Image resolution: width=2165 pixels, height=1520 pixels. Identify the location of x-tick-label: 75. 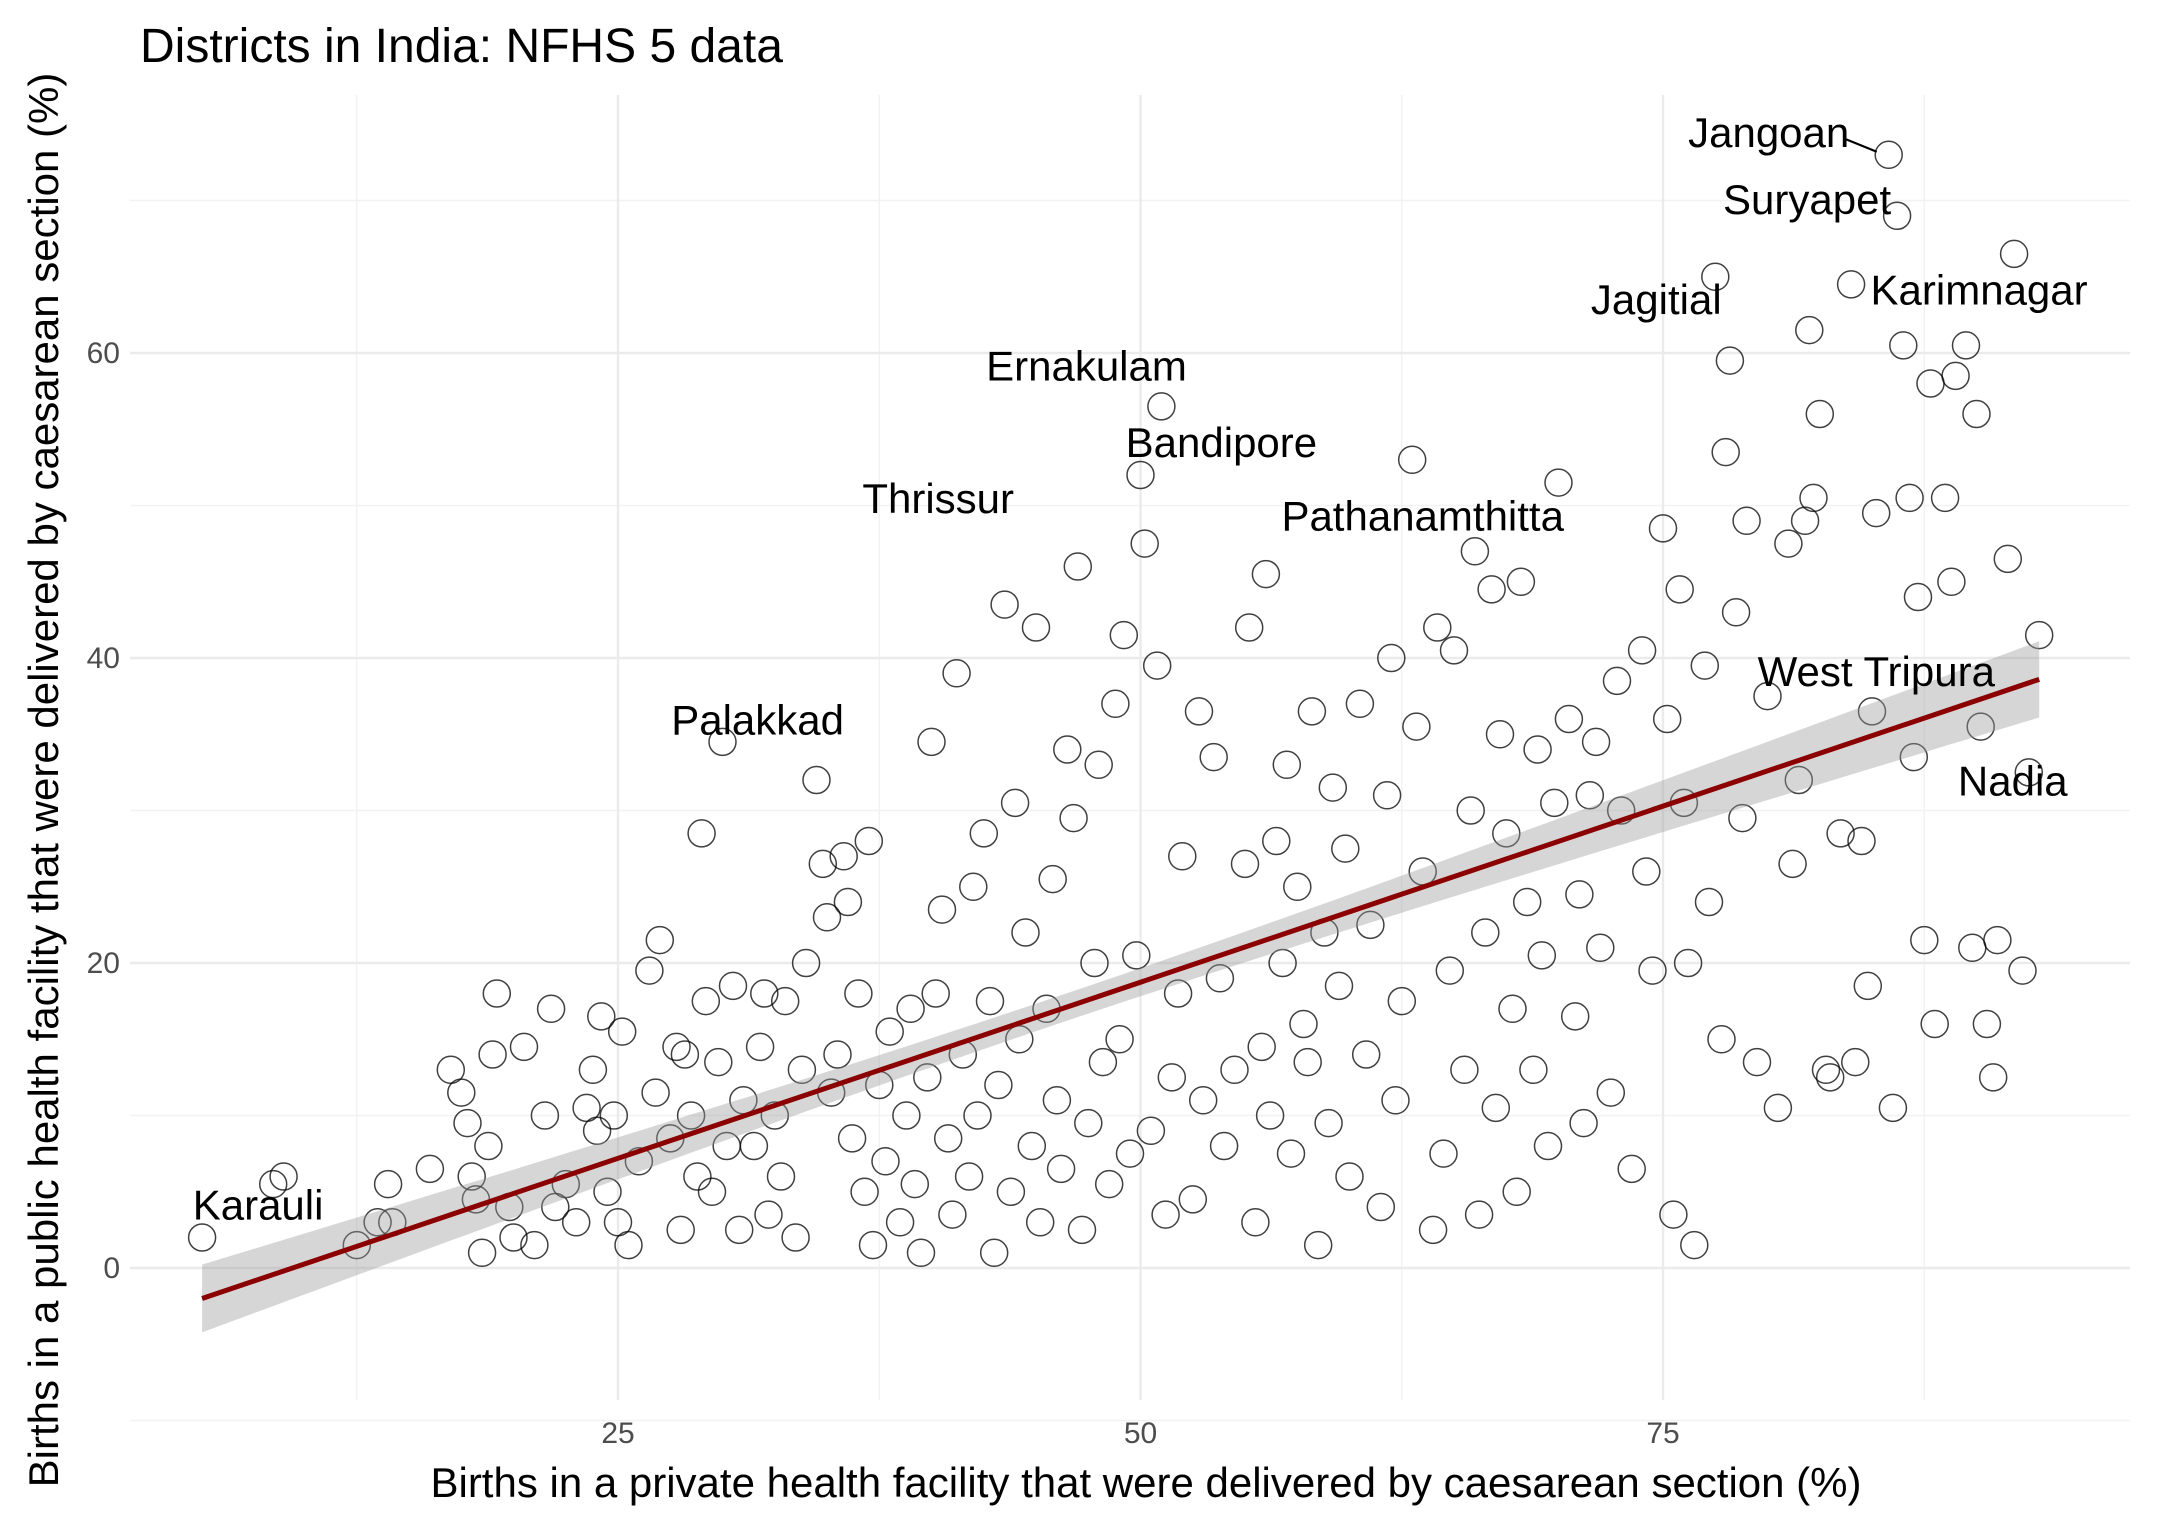
(1662, 1433).